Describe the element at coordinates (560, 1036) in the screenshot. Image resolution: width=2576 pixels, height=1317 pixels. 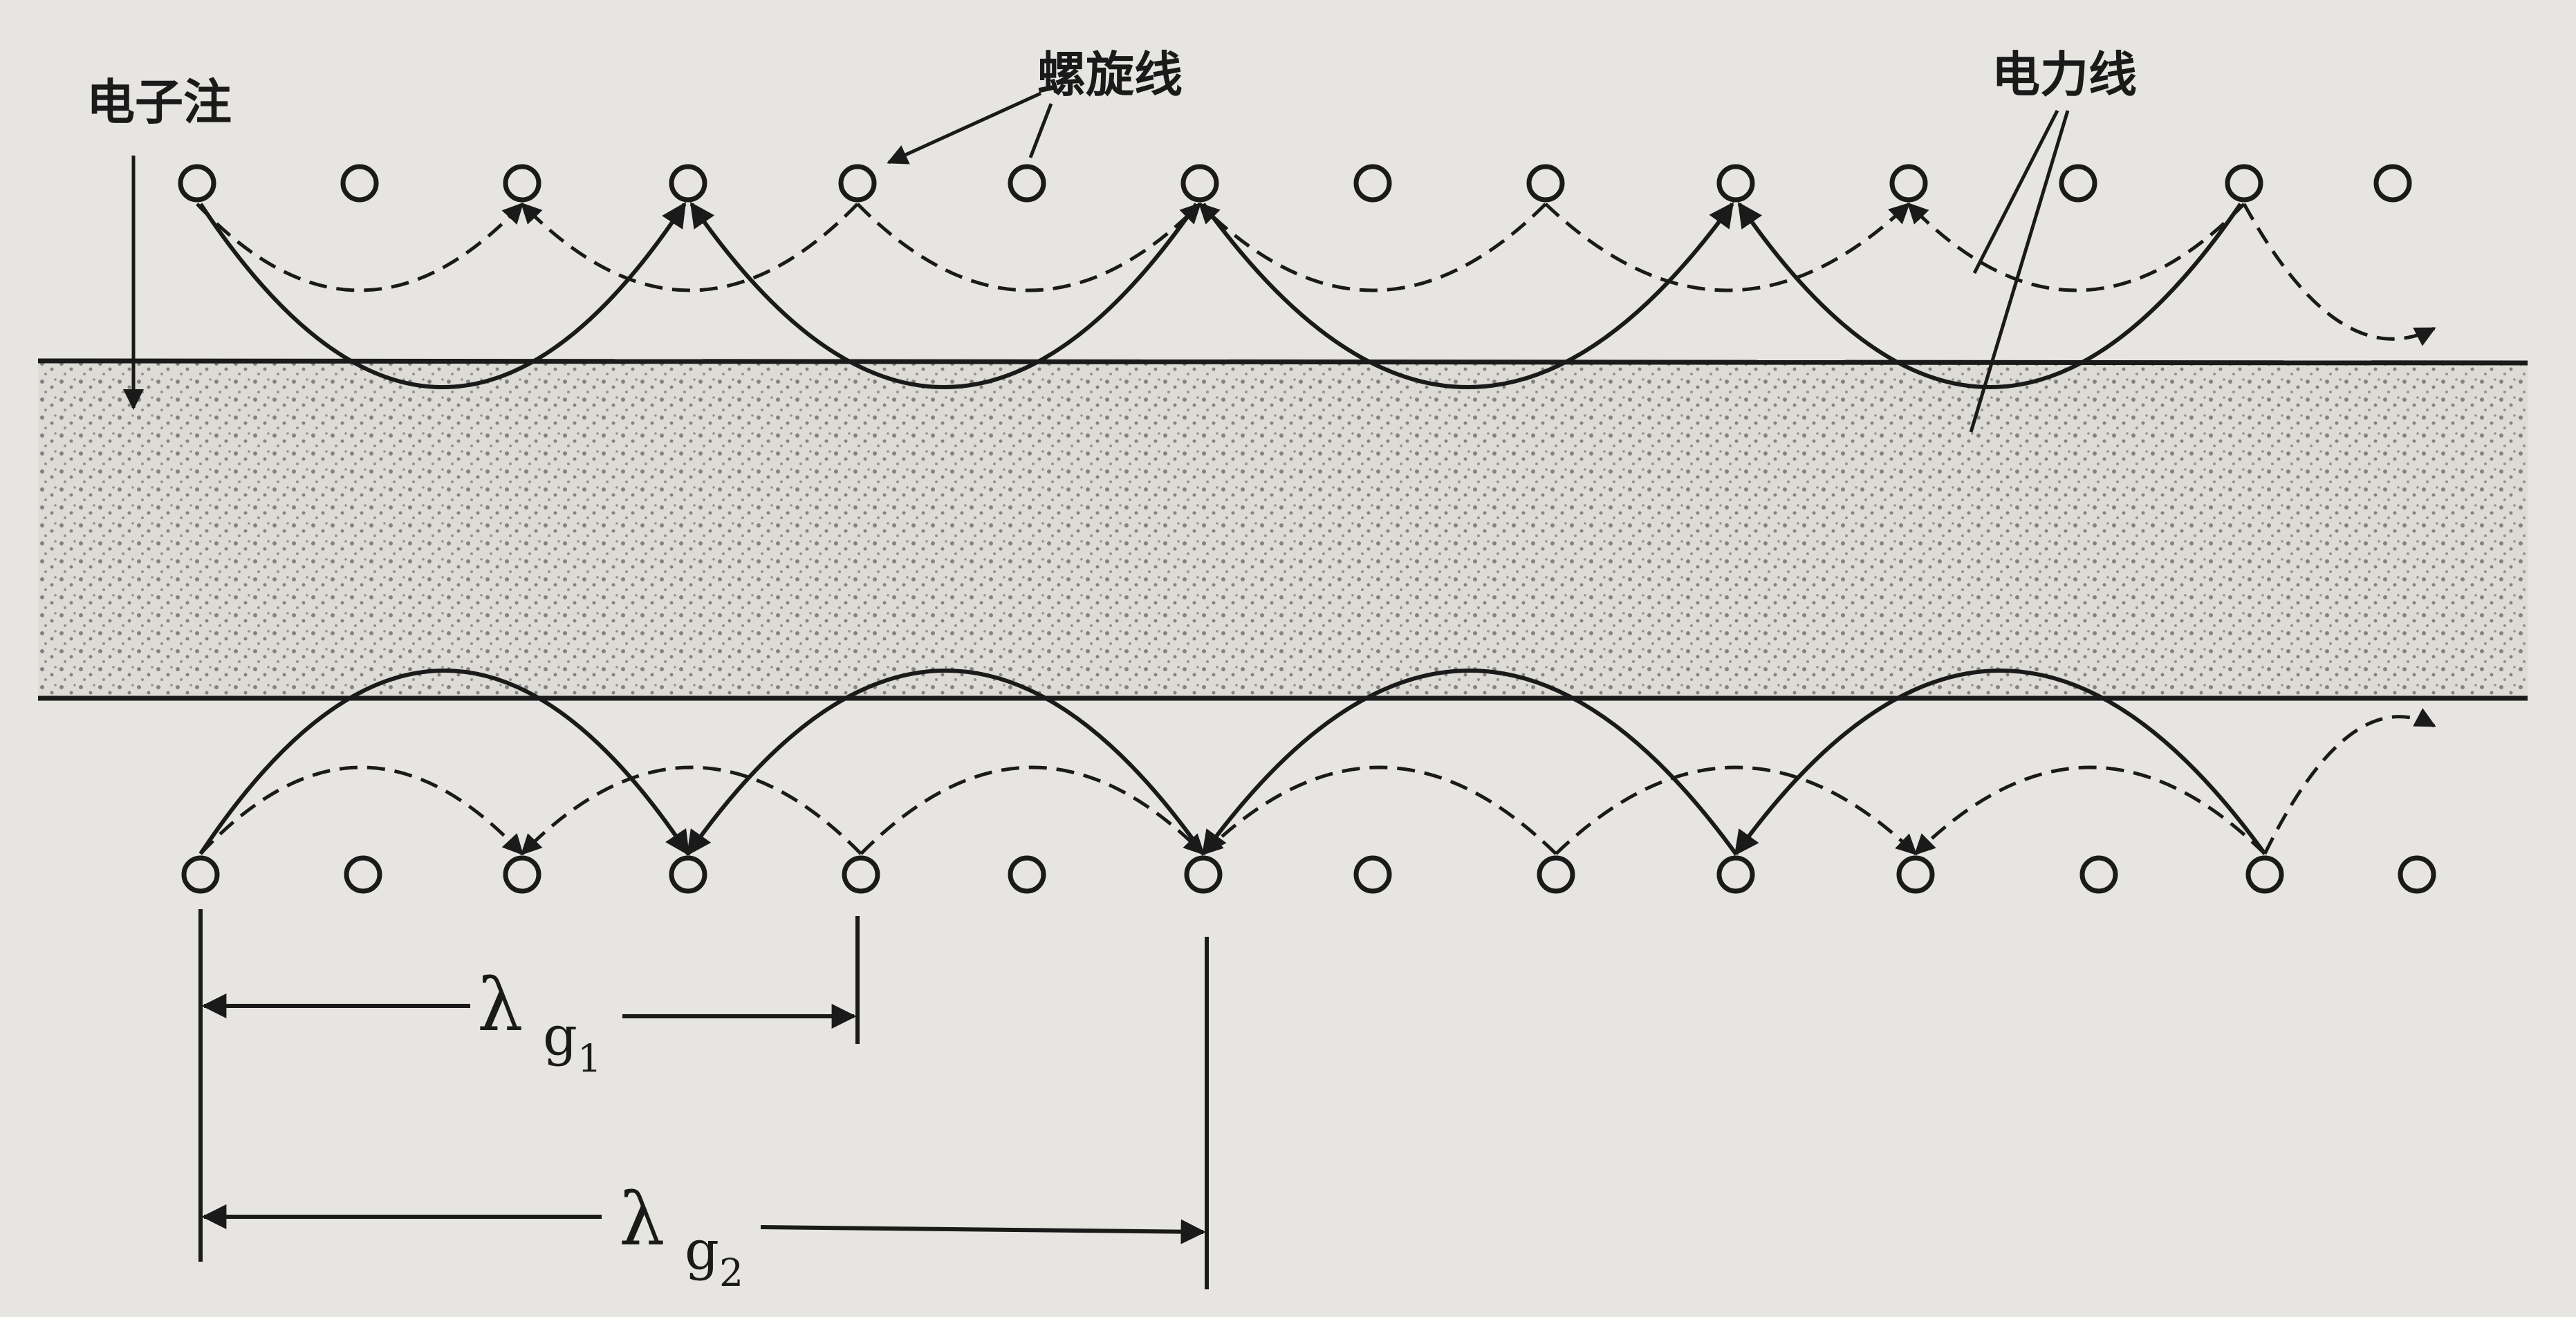
I see `lambda-g1-sub-letter: g` at that location.